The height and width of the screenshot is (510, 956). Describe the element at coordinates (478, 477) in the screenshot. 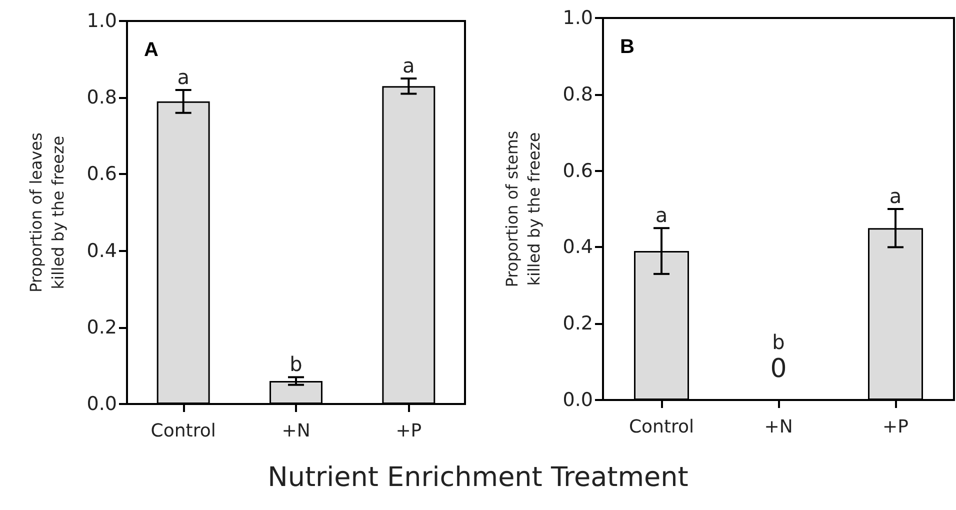

I see `x-axis-title: Nutrient Enrichment Treatment` at that location.